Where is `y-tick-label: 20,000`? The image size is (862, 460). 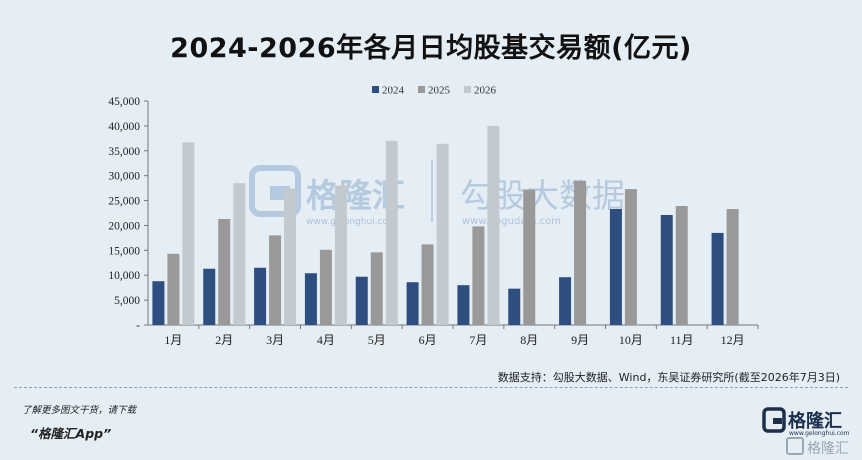 y-tick-label: 20,000 is located at coordinates (124, 226).